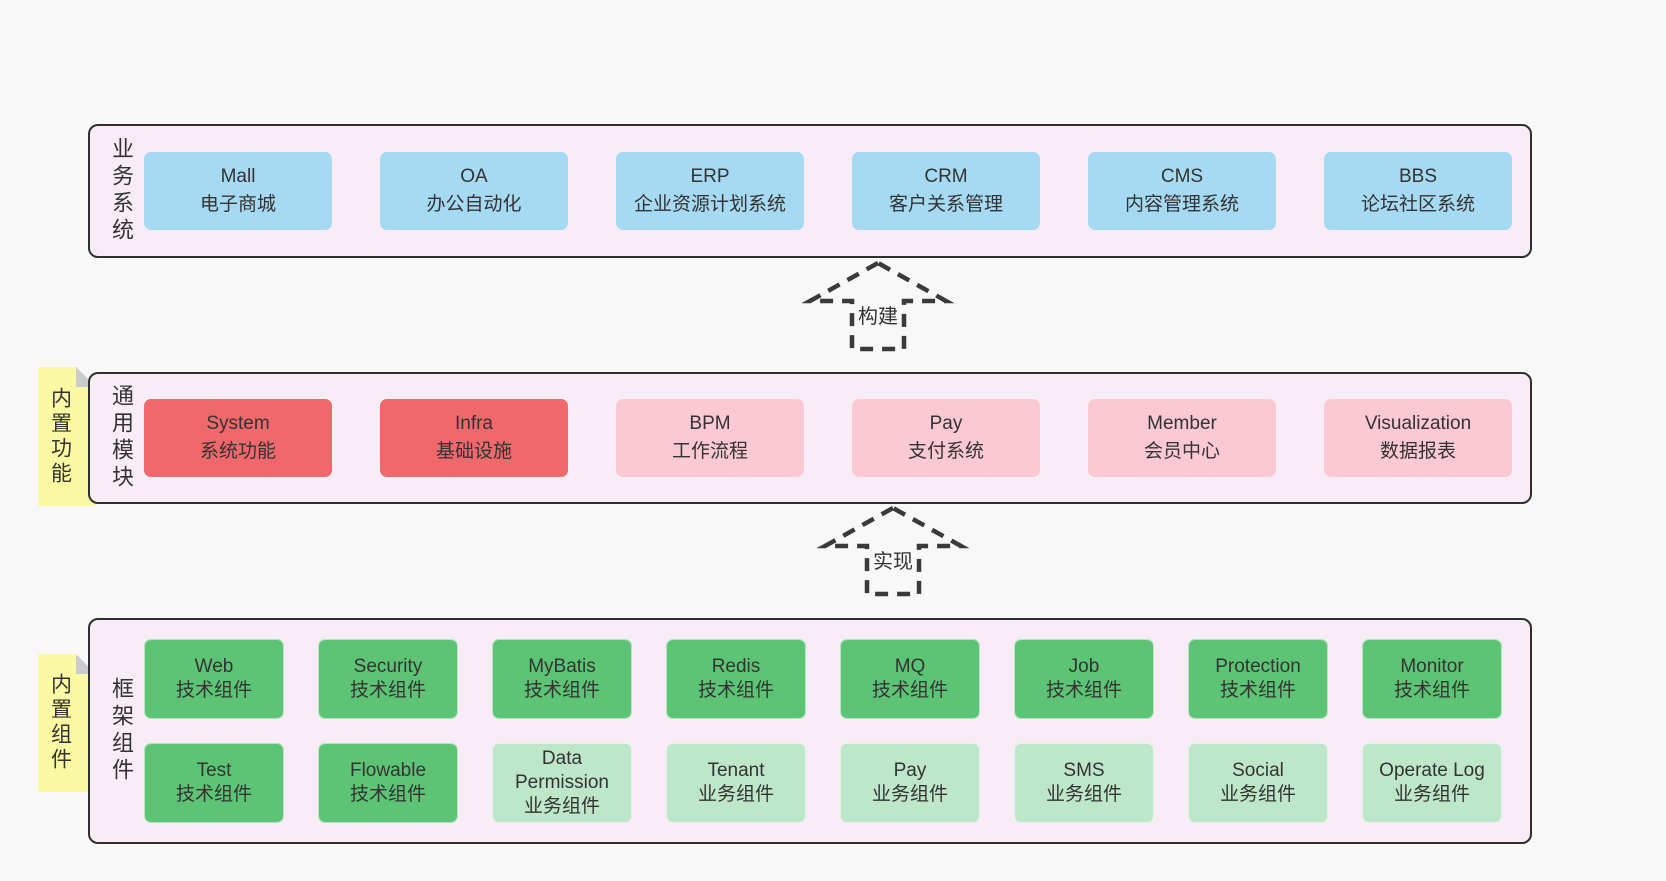 This screenshot has width=1666, height=881. What do you see at coordinates (1418, 177) in the screenshot?
I see `module-title: BBS` at bounding box center [1418, 177].